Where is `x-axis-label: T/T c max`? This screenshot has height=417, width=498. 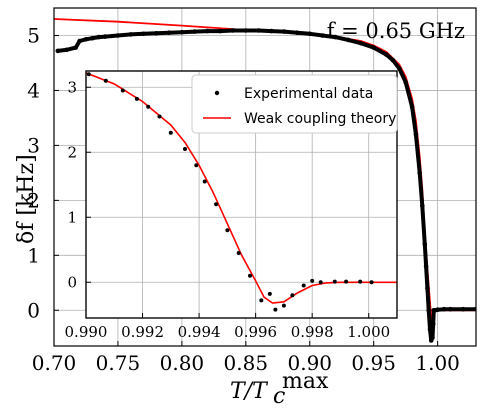 x-axis-label: T/T c max is located at coordinates (279, 389).